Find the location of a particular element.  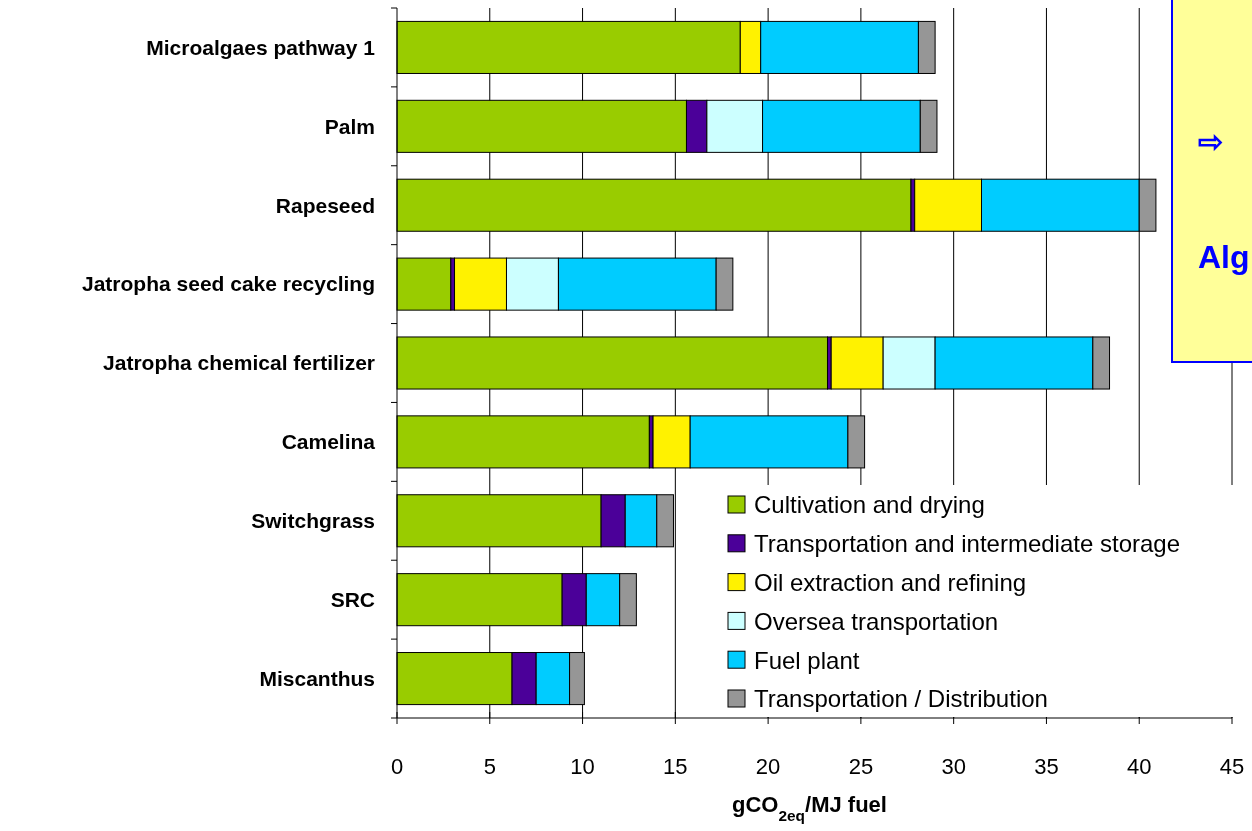

x-tick-label: 40 is located at coordinates (1139, 766).